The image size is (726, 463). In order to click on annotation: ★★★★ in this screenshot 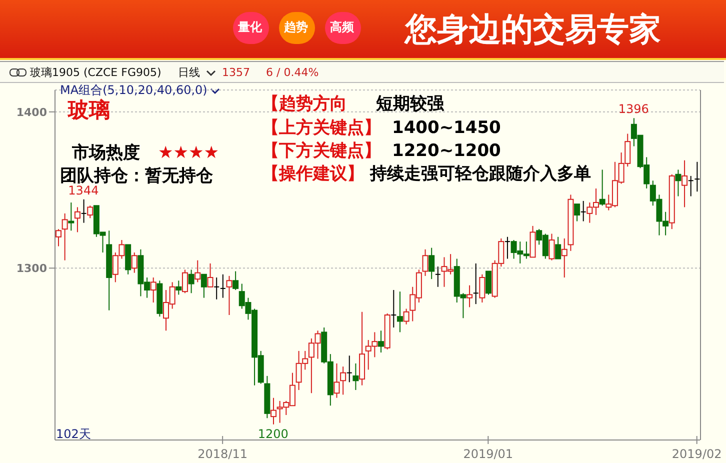, I will do `click(188, 153)`.